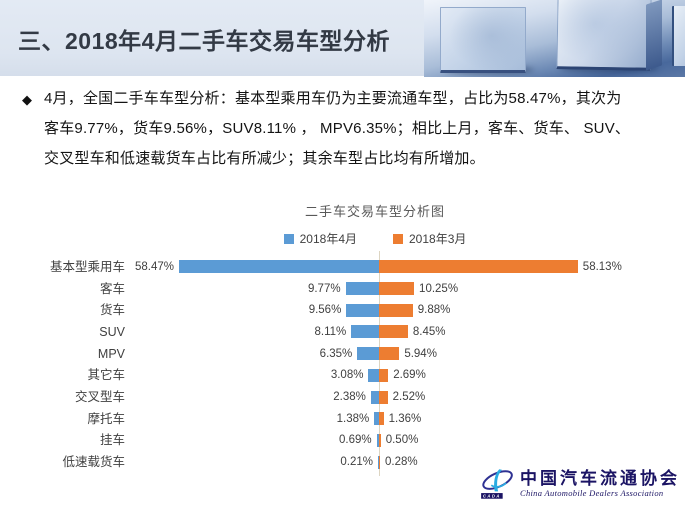 The image size is (685, 513). I want to click on value-label-march: 9.88%, so click(434, 310).